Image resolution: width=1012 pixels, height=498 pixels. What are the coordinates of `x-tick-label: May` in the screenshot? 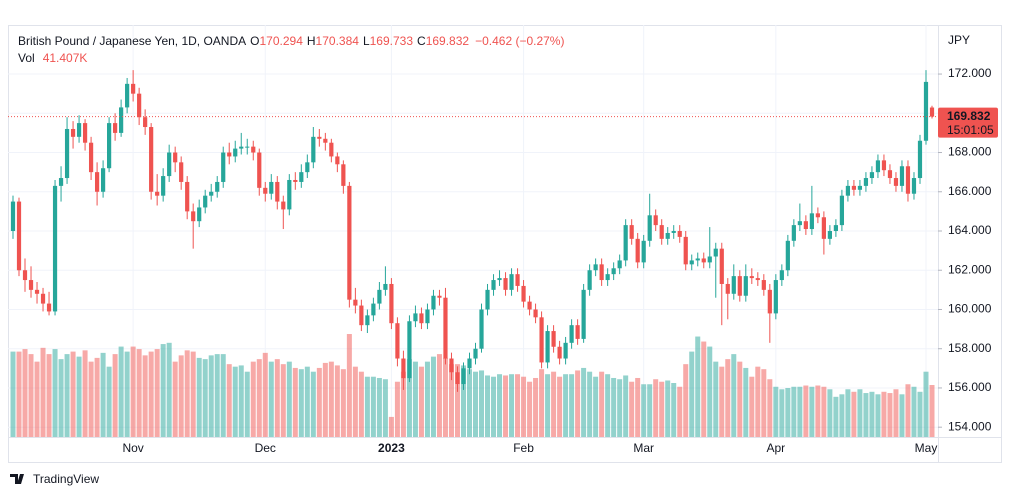 It's located at (926, 448).